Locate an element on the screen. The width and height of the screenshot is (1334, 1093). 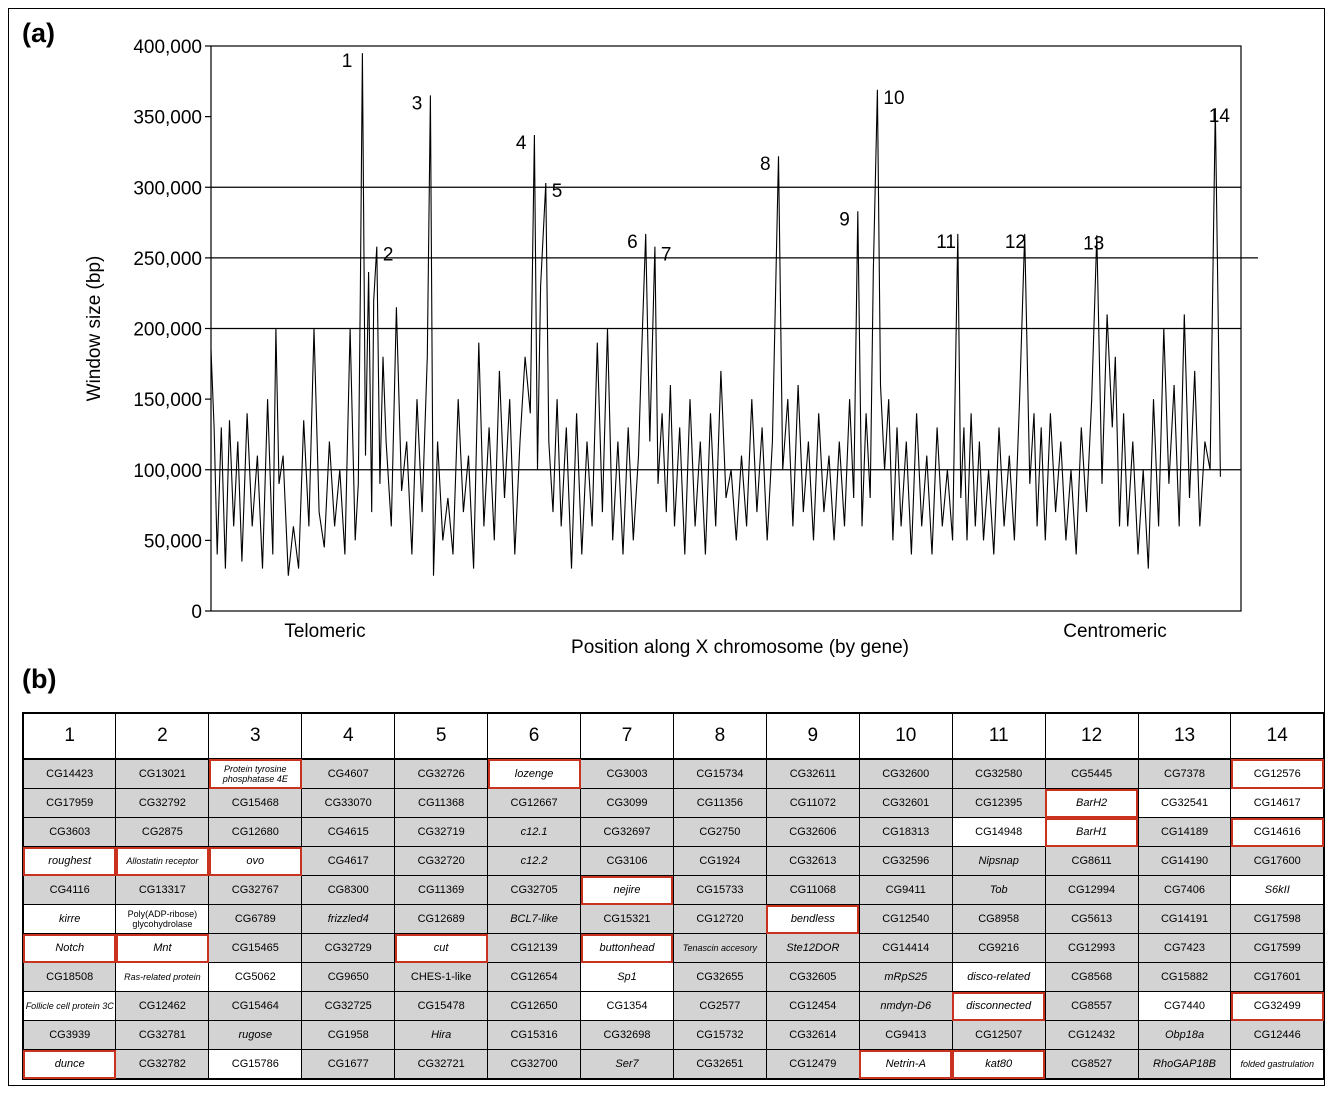
column-header-7: 7 is located at coordinates (627, 736).